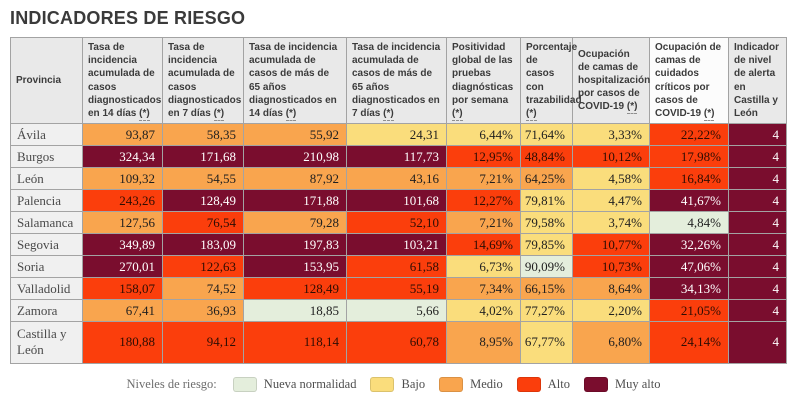 This screenshot has height=420, width=800. Describe the element at coordinates (295, 311) in the screenshot. I see `data-cell: 18,85` at that location.